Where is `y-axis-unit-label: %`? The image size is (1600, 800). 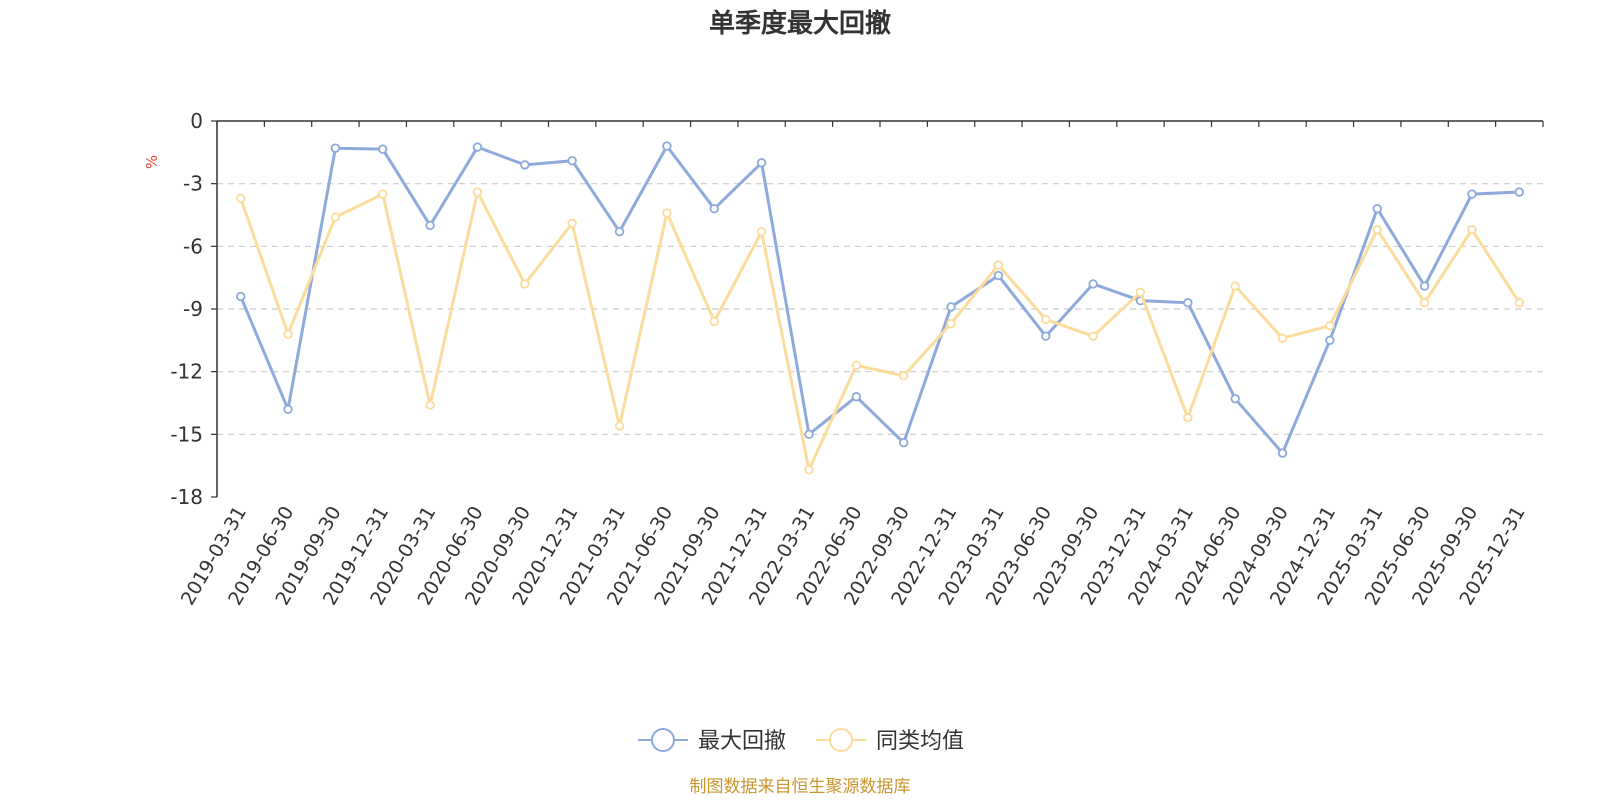
y-axis-unit-label: % is located at coordinates (152, 162).